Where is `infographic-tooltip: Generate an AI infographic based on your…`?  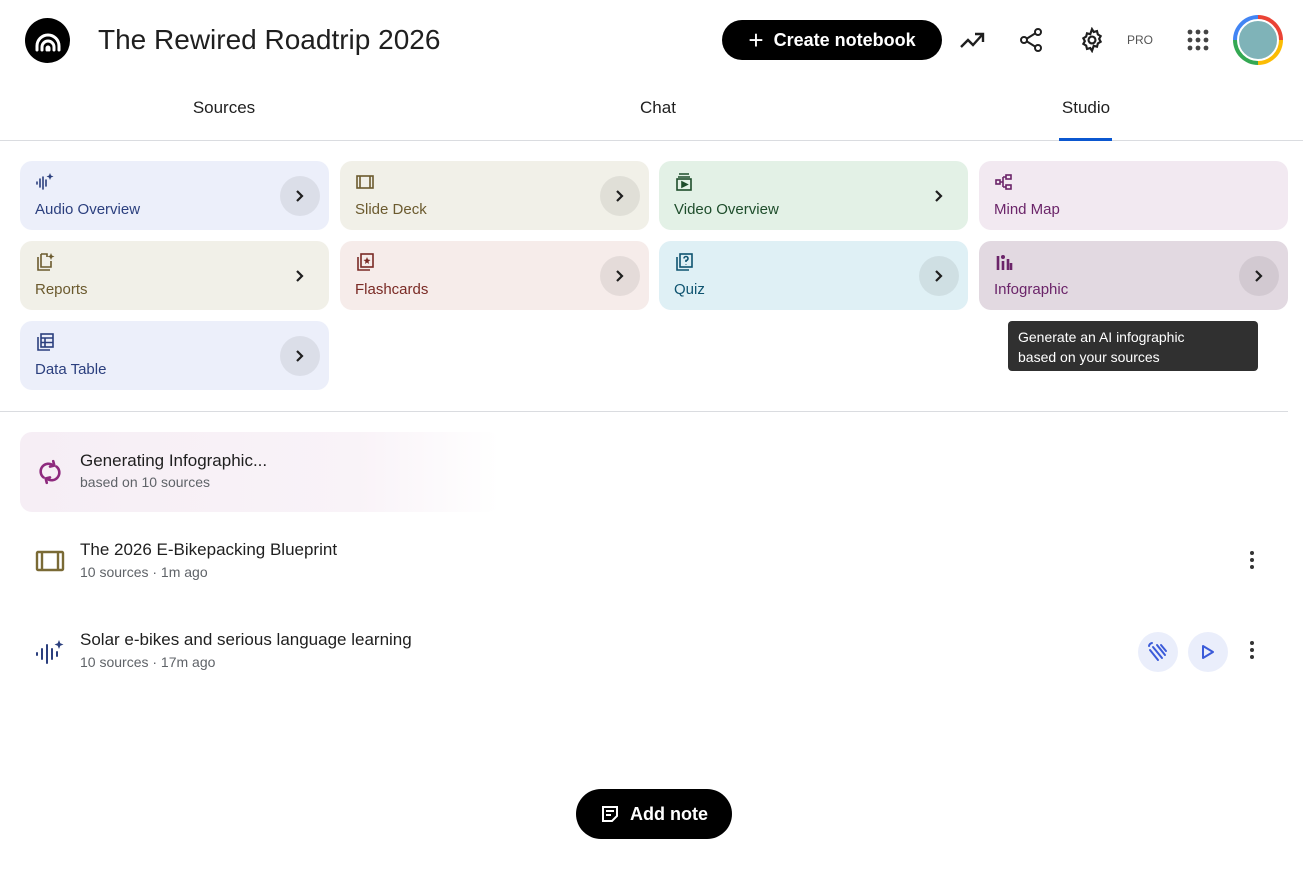 infographic-tooltip: Generate an AI infographic based on your… is located at coordinates (1133, 346).